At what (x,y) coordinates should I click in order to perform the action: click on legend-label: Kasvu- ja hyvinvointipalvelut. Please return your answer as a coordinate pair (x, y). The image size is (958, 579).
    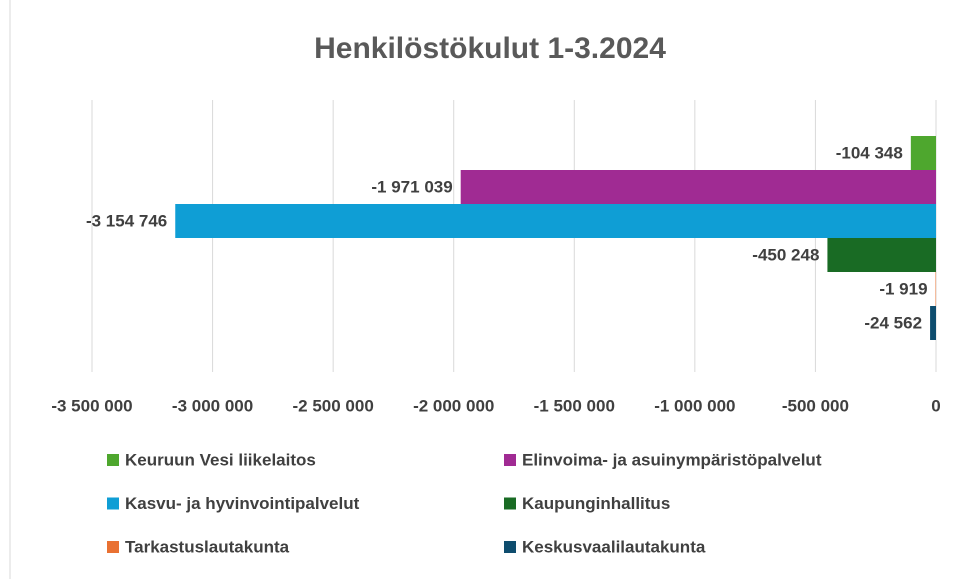
    Looking at the image, I should click on (242, 503).